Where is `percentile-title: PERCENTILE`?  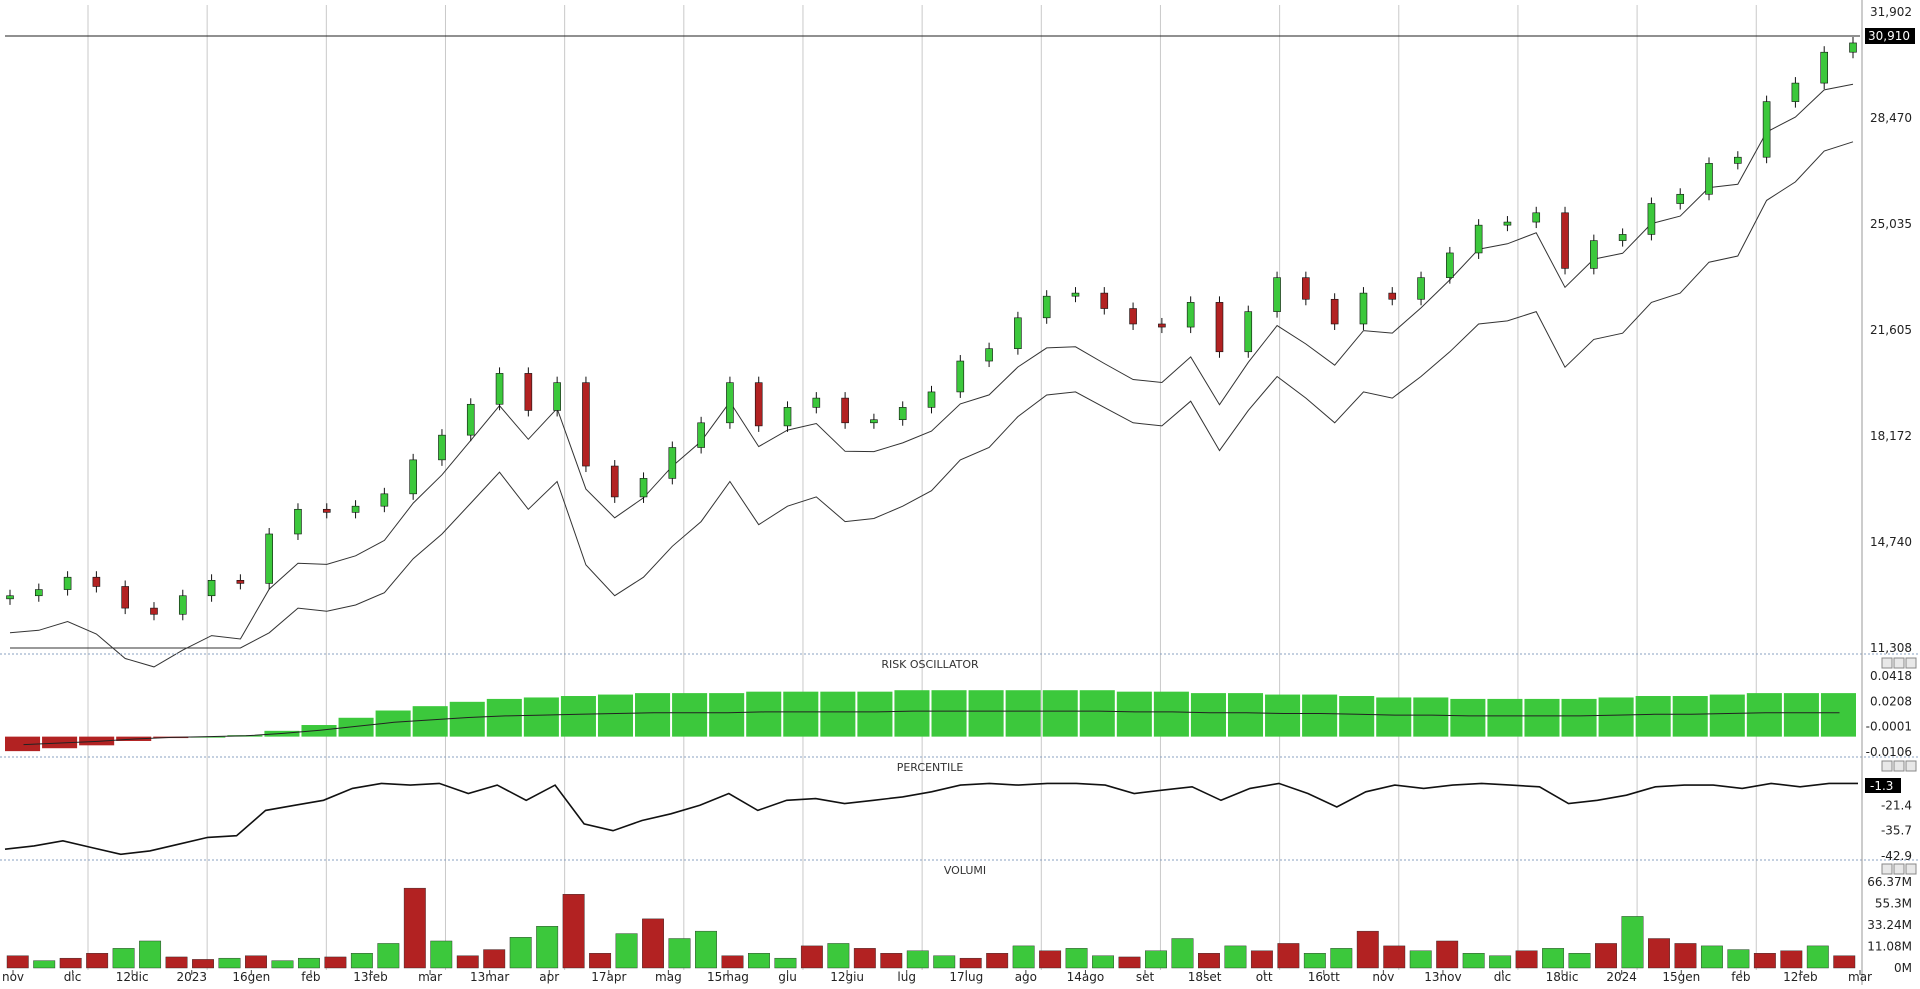
percentile-title: PERCENTILE is located at coordinates (930, 767).